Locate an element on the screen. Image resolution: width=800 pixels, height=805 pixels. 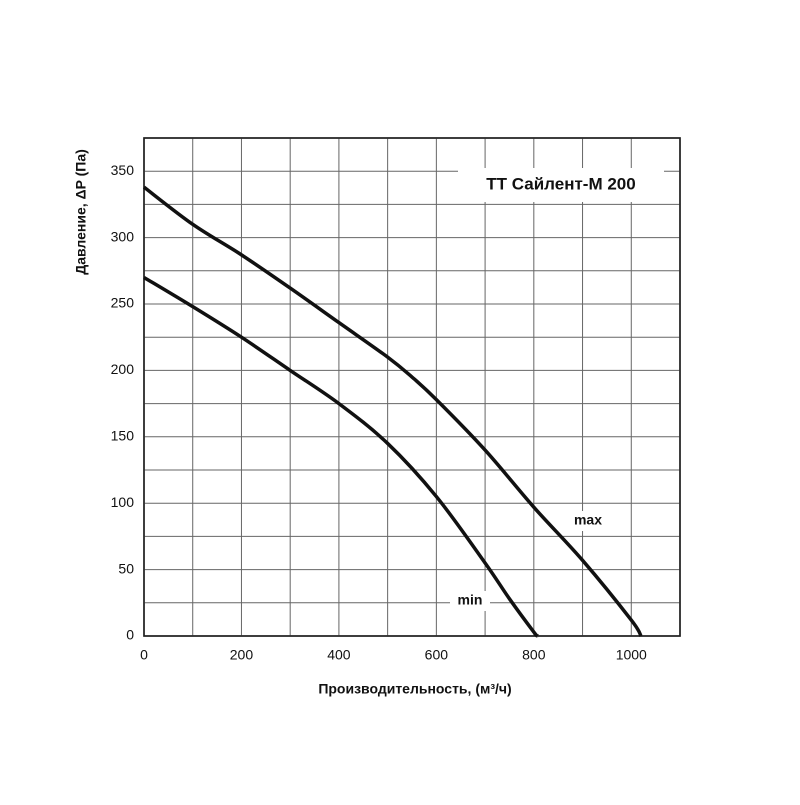
x-tick-label: 0 is located at coordinates (144, 655).